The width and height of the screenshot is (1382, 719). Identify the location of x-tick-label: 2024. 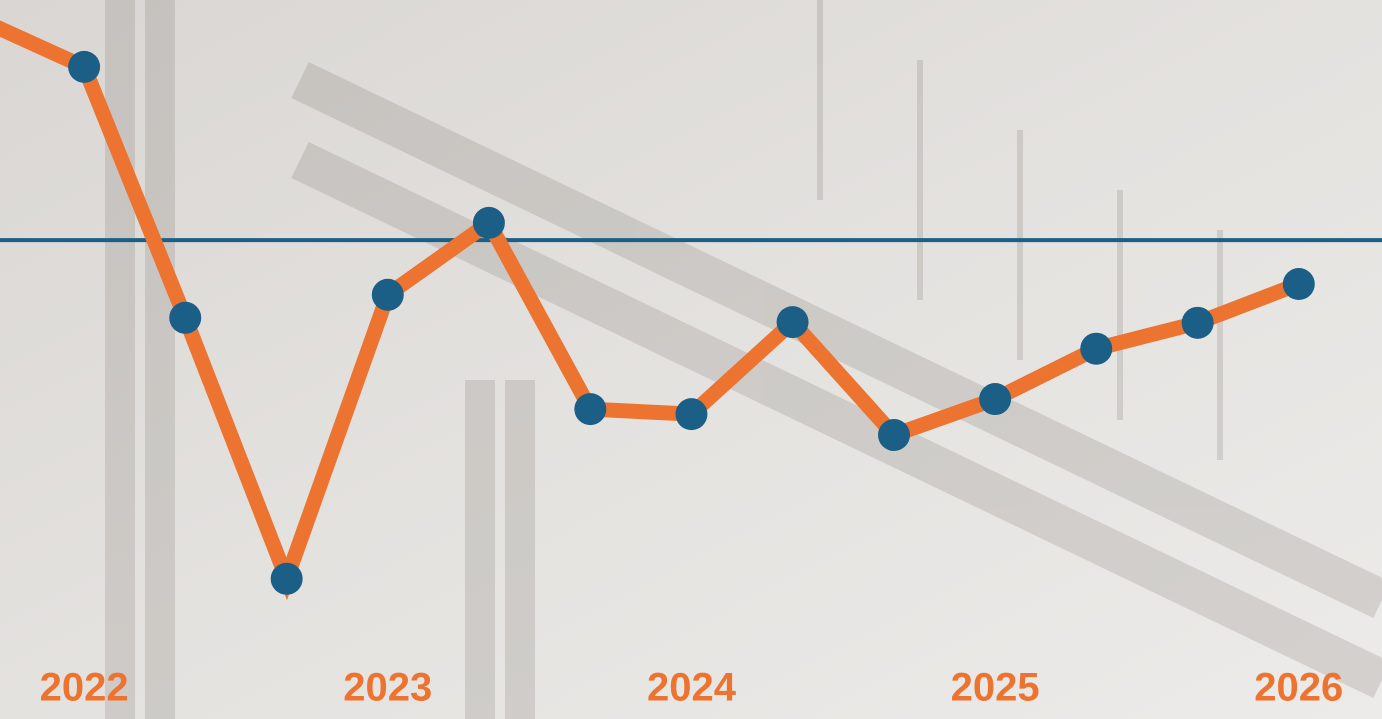
(692, 688).